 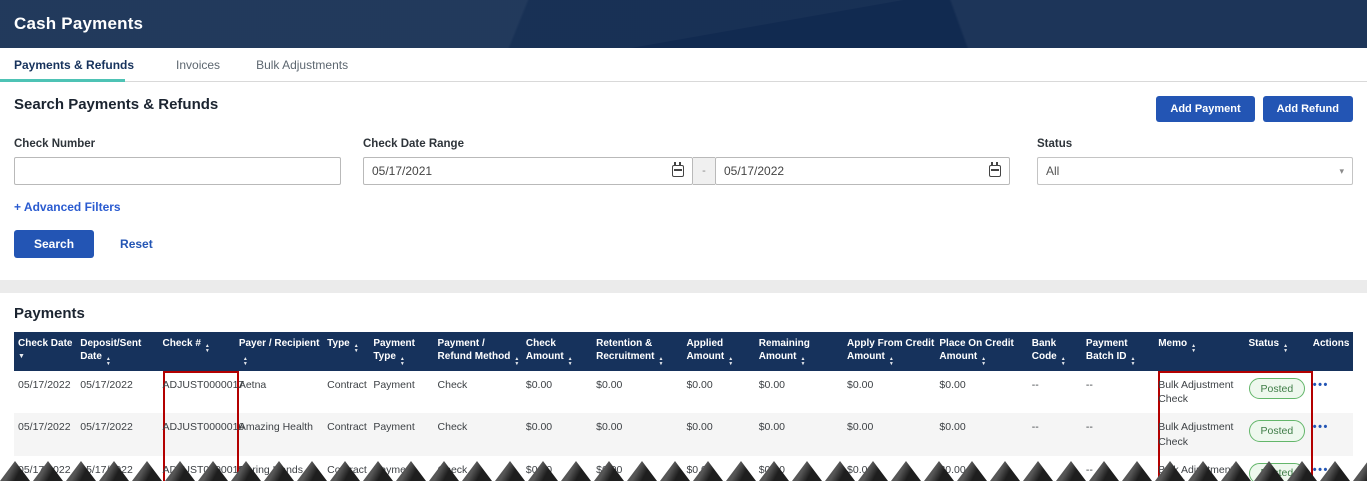 What do you see at coordinates (204, 468) in the screenshot?
I see `cell-check: ADJUST0000015` at bounding box center [204, 468].